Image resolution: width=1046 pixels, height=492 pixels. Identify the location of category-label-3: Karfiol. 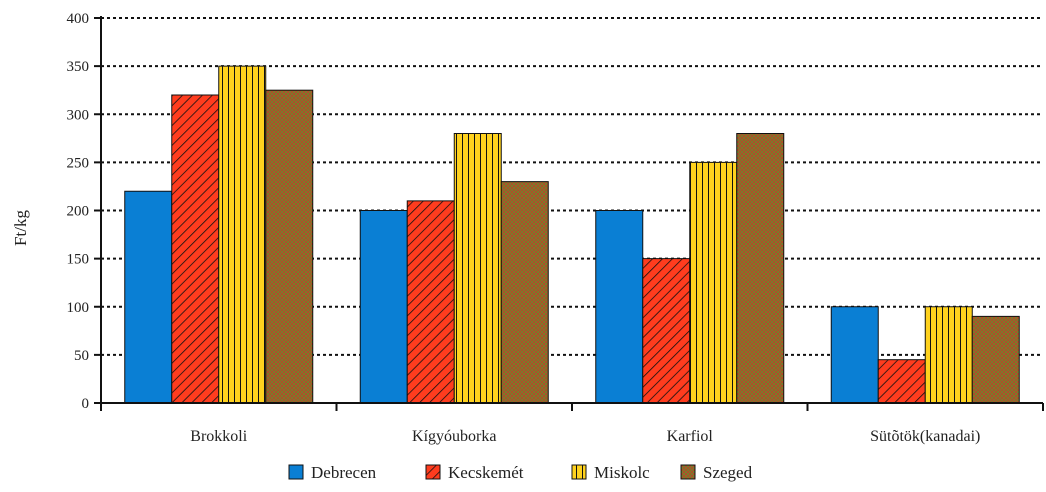
(690, 436).